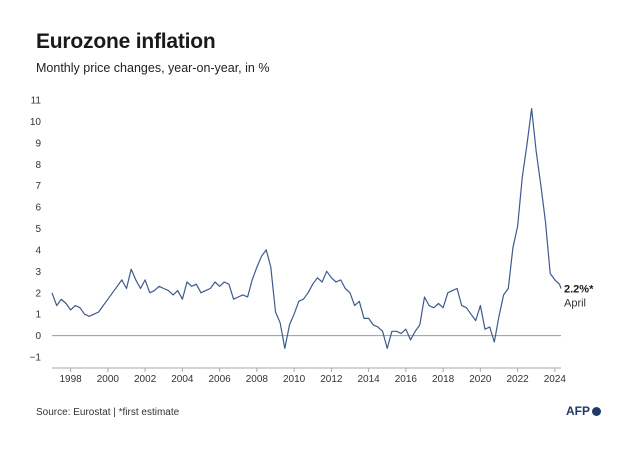  What do you see at coordinates (517, 379) in the screenshot?
I see `x-tick-label: 2022` at bounding box center [517, 379].